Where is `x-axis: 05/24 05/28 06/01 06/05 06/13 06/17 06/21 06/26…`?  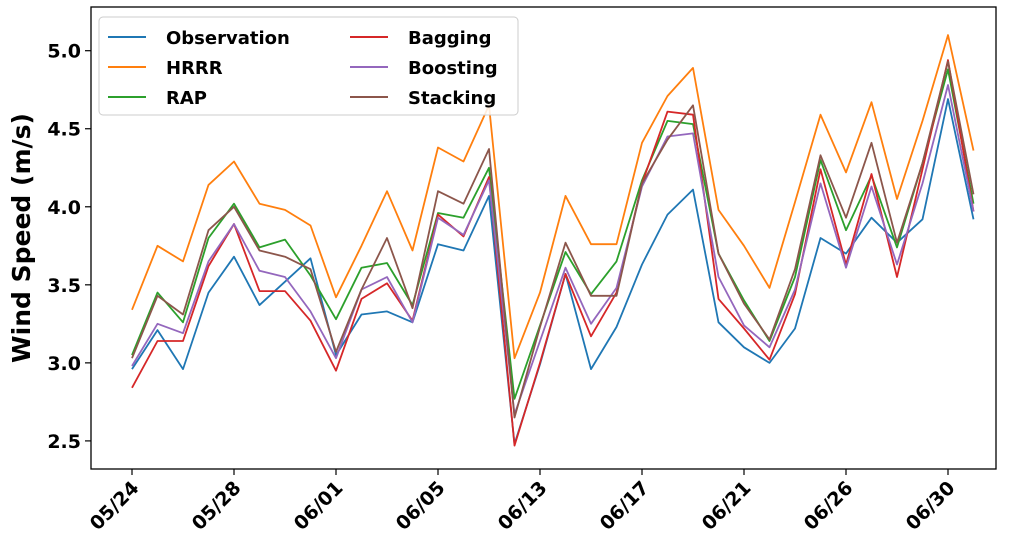 x-axis: 05/24 05/28 06/01 06/05 06/13 06/17 06/21 06/26… is located at coordinates (523, 502).